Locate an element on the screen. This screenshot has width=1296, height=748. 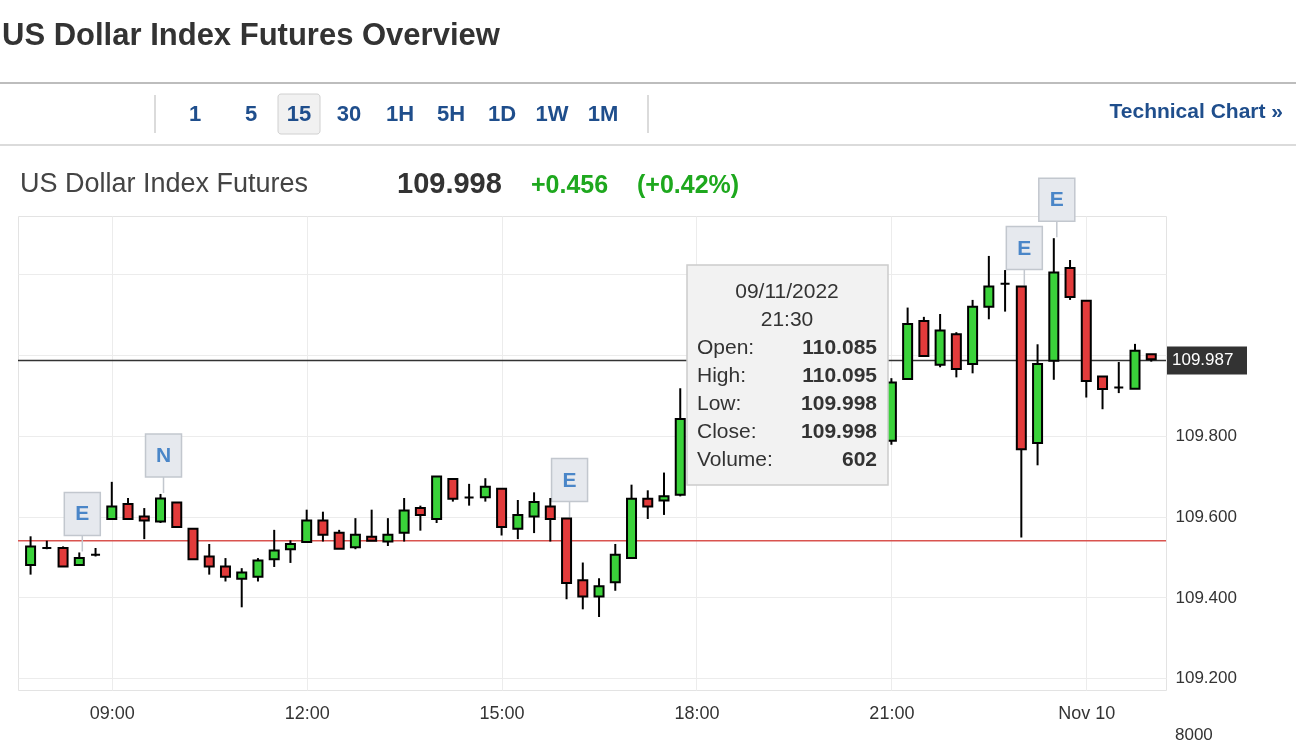
annotation: Open: is located at coordinates (726, 346).